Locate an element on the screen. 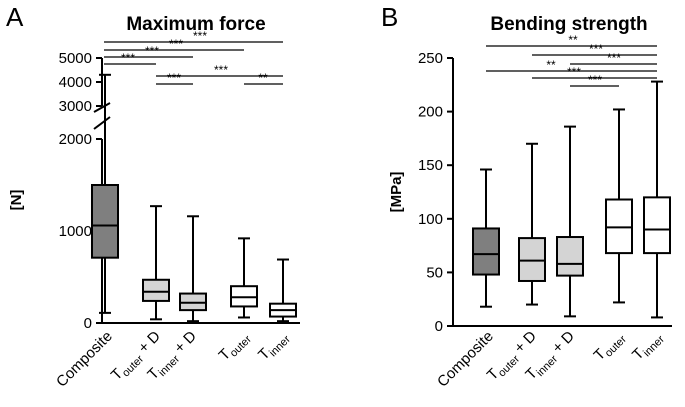 The image size is (685, 407). panel-a-tick-label: 3000 is located at coordinates (75, 106).